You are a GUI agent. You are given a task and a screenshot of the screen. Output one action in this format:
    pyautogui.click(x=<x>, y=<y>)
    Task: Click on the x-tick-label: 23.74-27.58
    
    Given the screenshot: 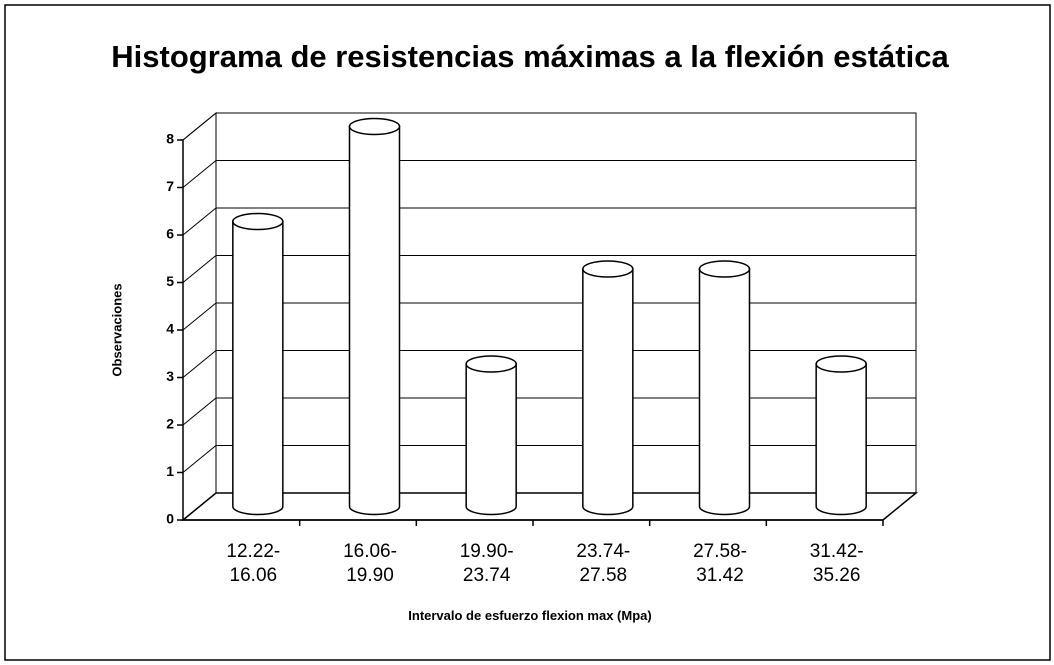 What is the action you would take?
    pyautogui.click(x=603, y=563)
    